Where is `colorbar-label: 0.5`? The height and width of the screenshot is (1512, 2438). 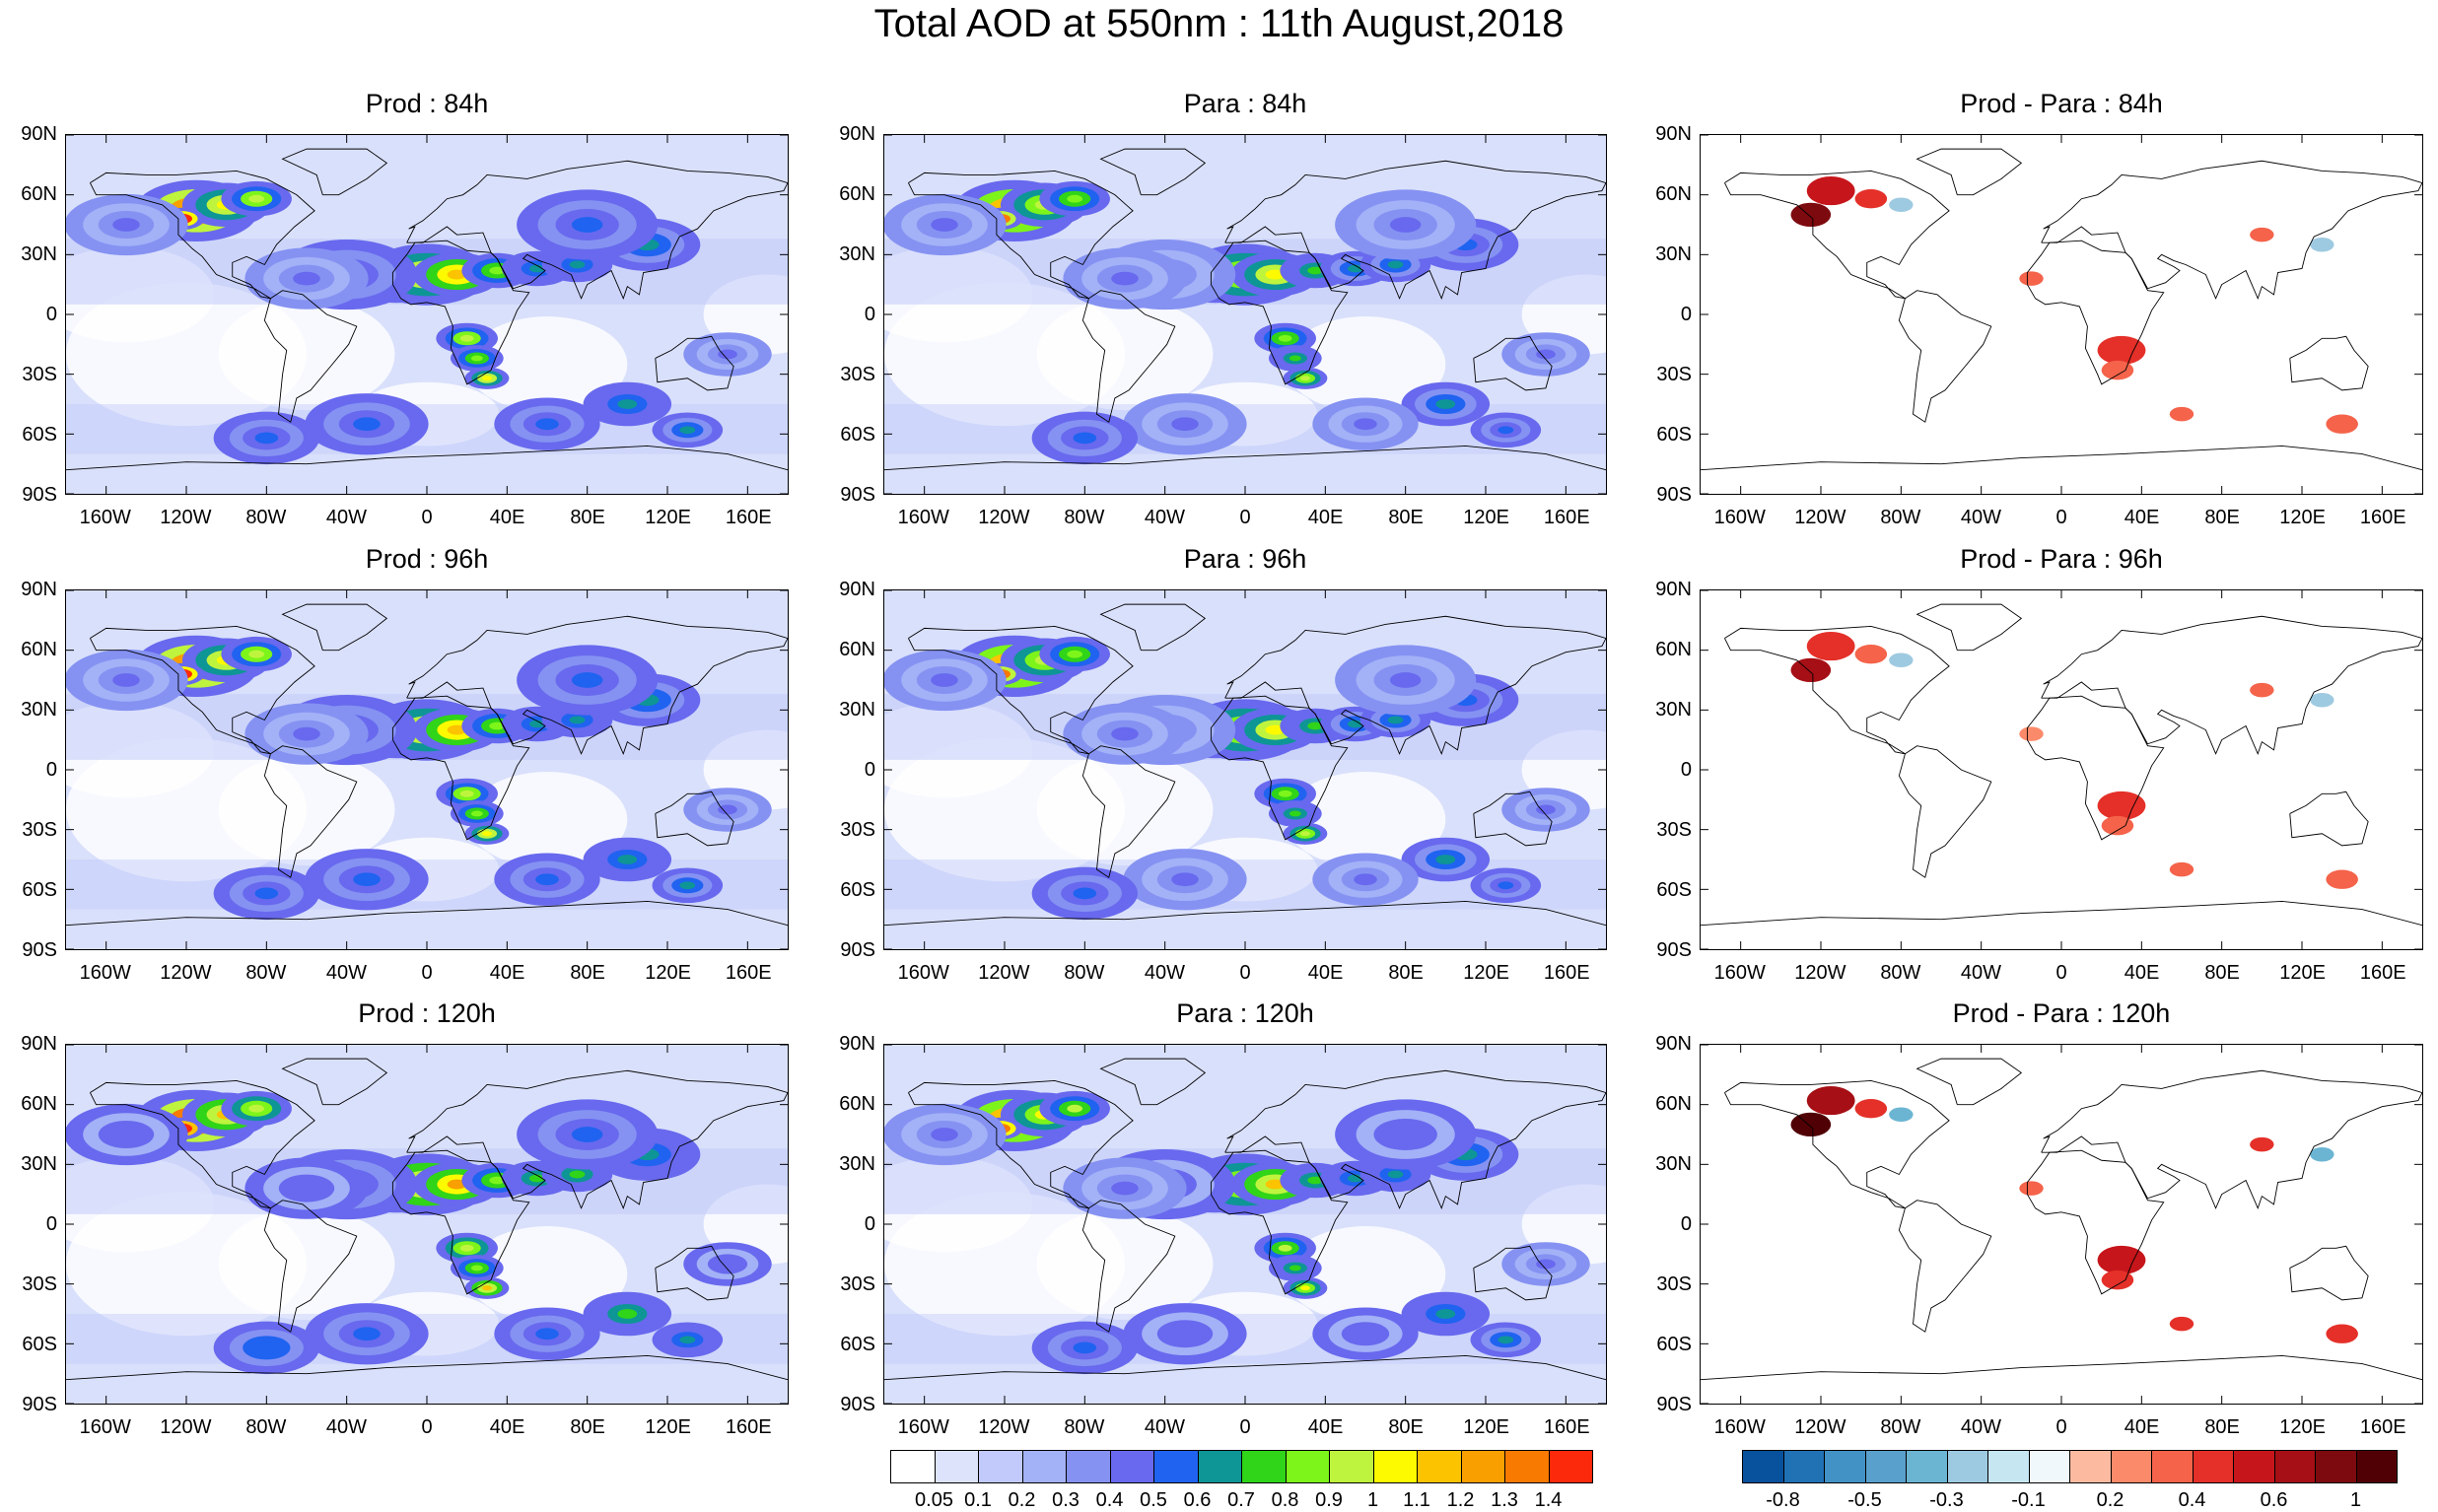 colorbar-label: 0.5 is located at coordinates (1153, 1500).